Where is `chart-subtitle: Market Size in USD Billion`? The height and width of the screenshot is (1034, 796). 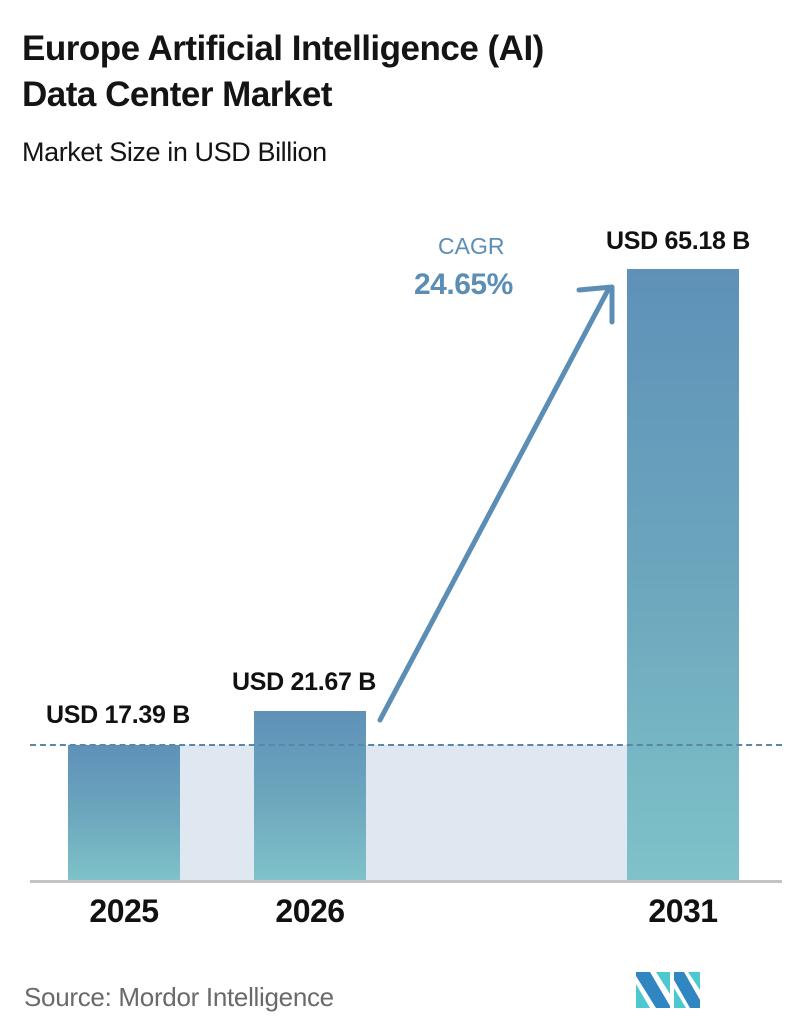 chart-subtitle: Market Size in USD Billion is located at coordinates (174, 152).